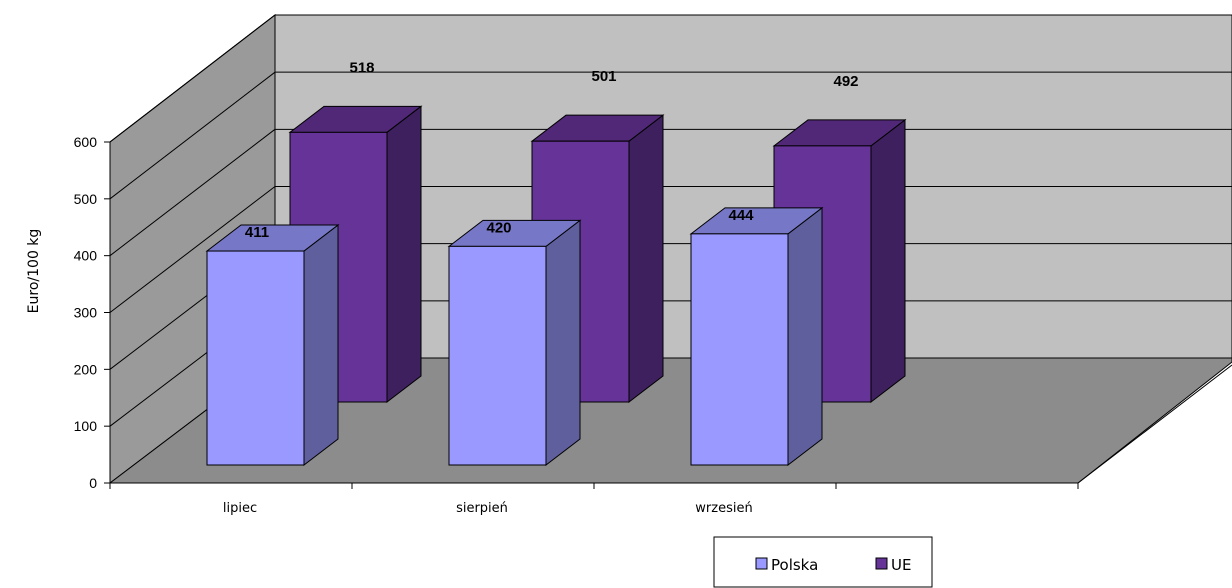 The height and width of the screenshot is (588, 1232). What do you see at coordinates (482, 508) in the screenshot?
I see `x-tick-label: sierpień` at bounding box center [482, 508].